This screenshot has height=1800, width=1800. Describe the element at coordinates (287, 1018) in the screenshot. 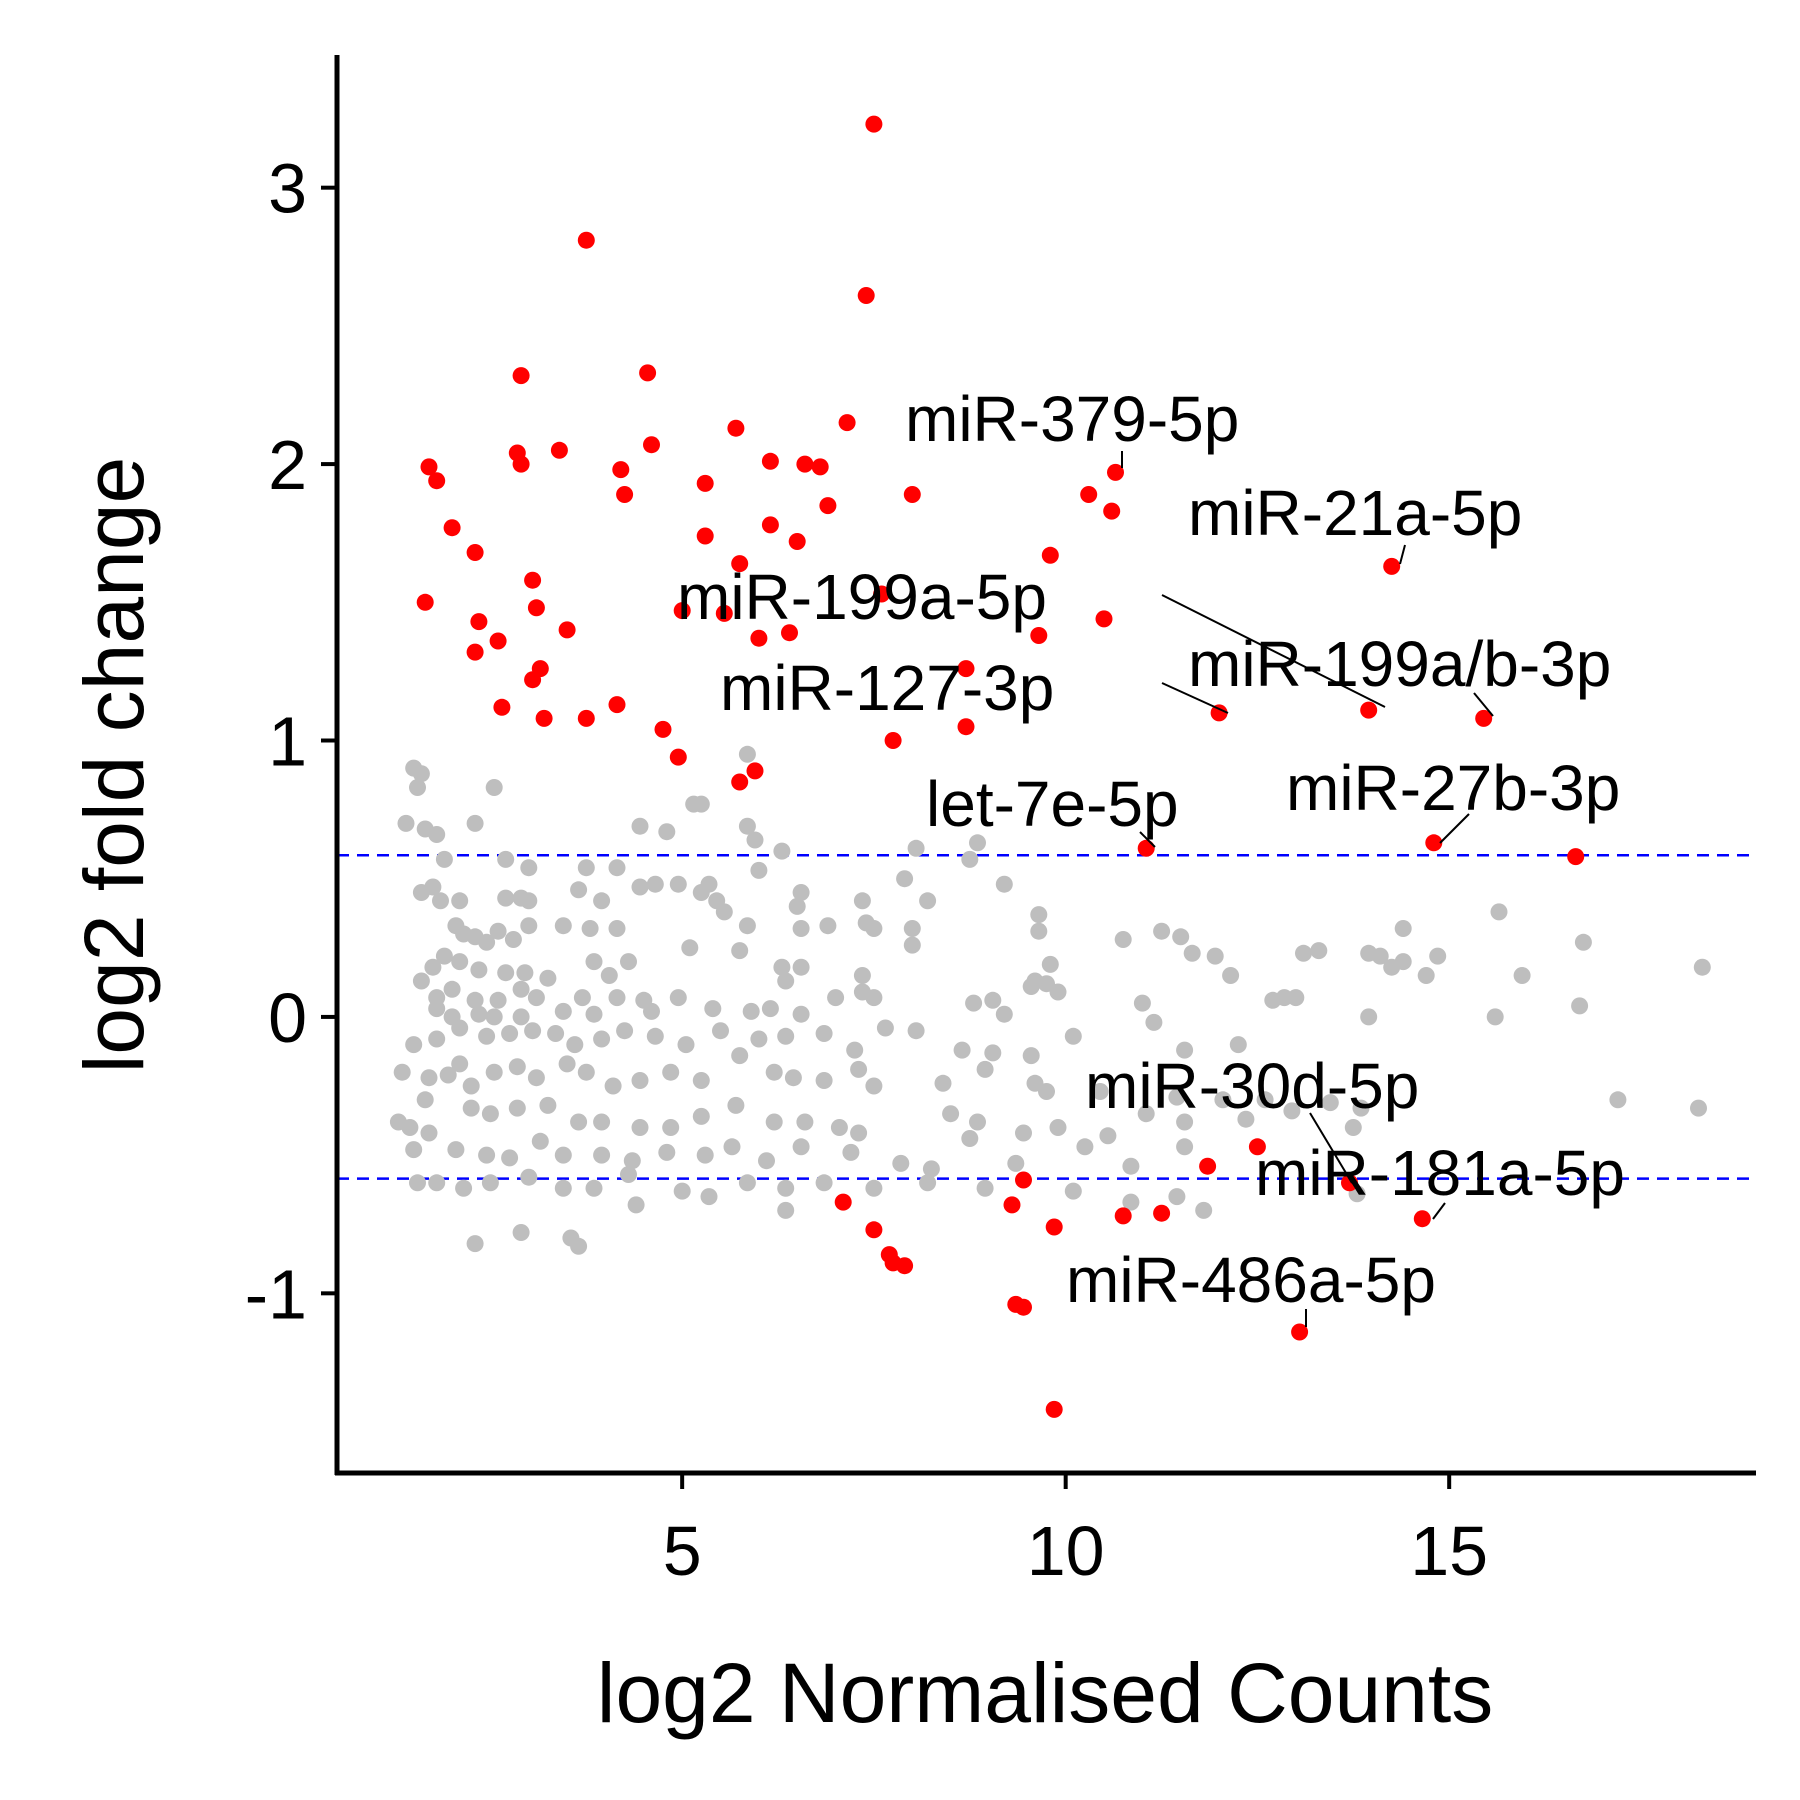

I see `y-tick-label: 0` at that location.